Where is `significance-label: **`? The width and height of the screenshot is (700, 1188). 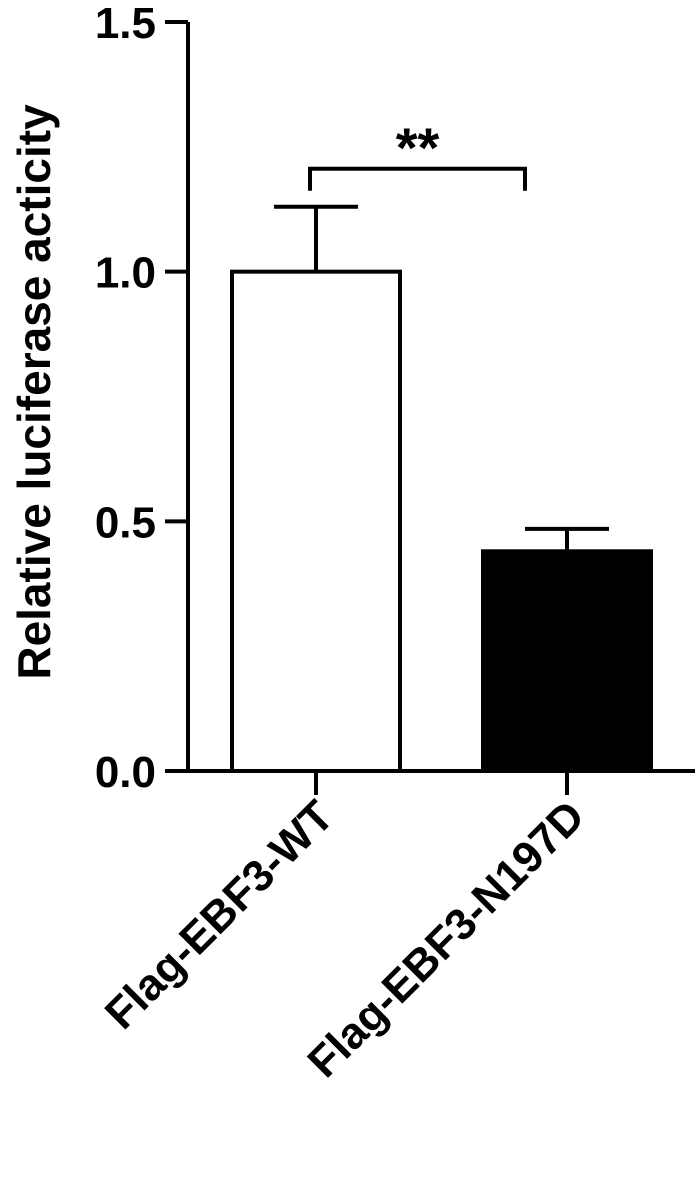
significance-label: ** is located at coordinates (418, 147).